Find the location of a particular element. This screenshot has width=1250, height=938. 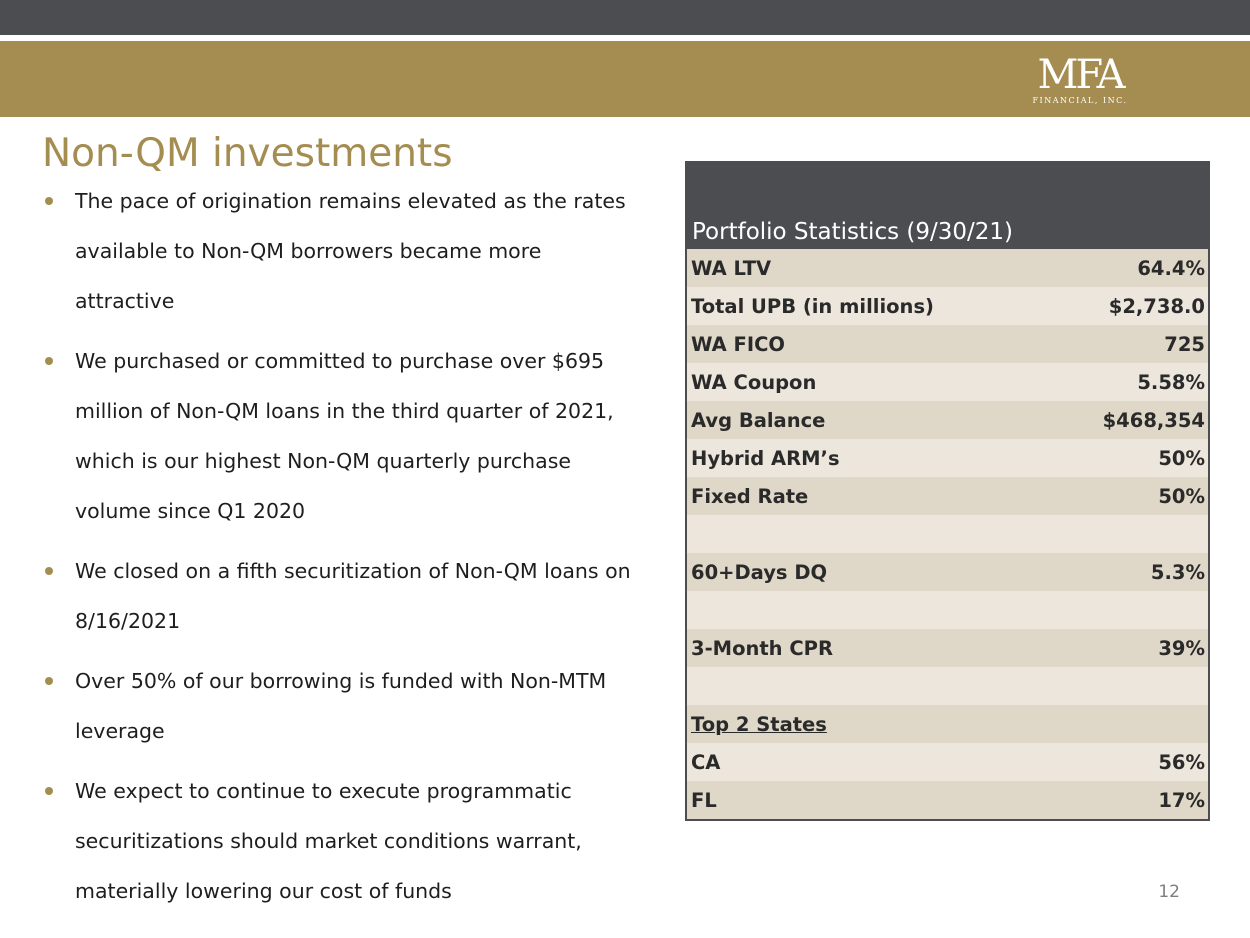

header-gold-bar is located at coordinates (625, 79).